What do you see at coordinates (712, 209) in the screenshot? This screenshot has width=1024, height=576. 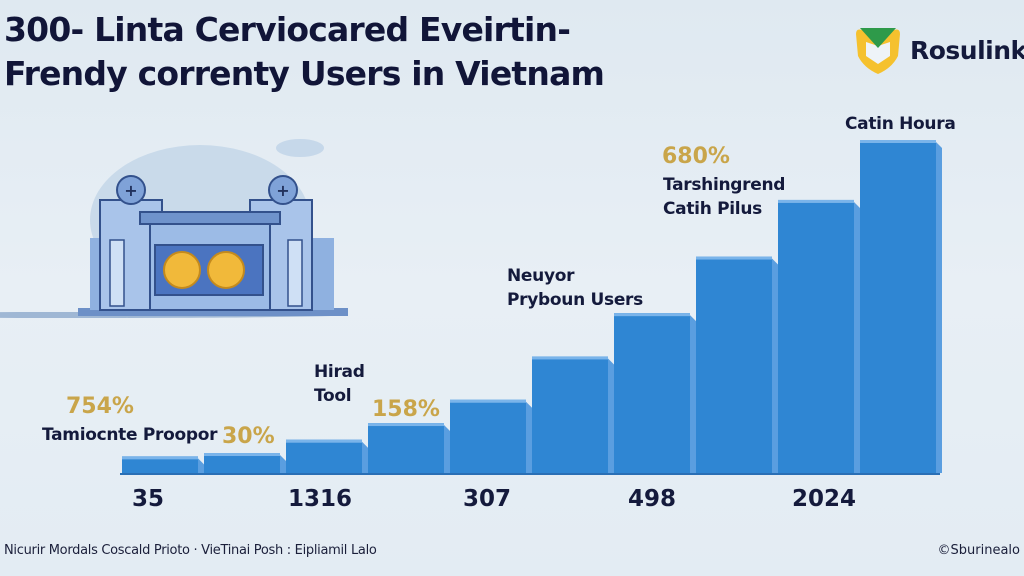 I see `annotation-line: Catih Pilus` at bounding box center [712, 209].